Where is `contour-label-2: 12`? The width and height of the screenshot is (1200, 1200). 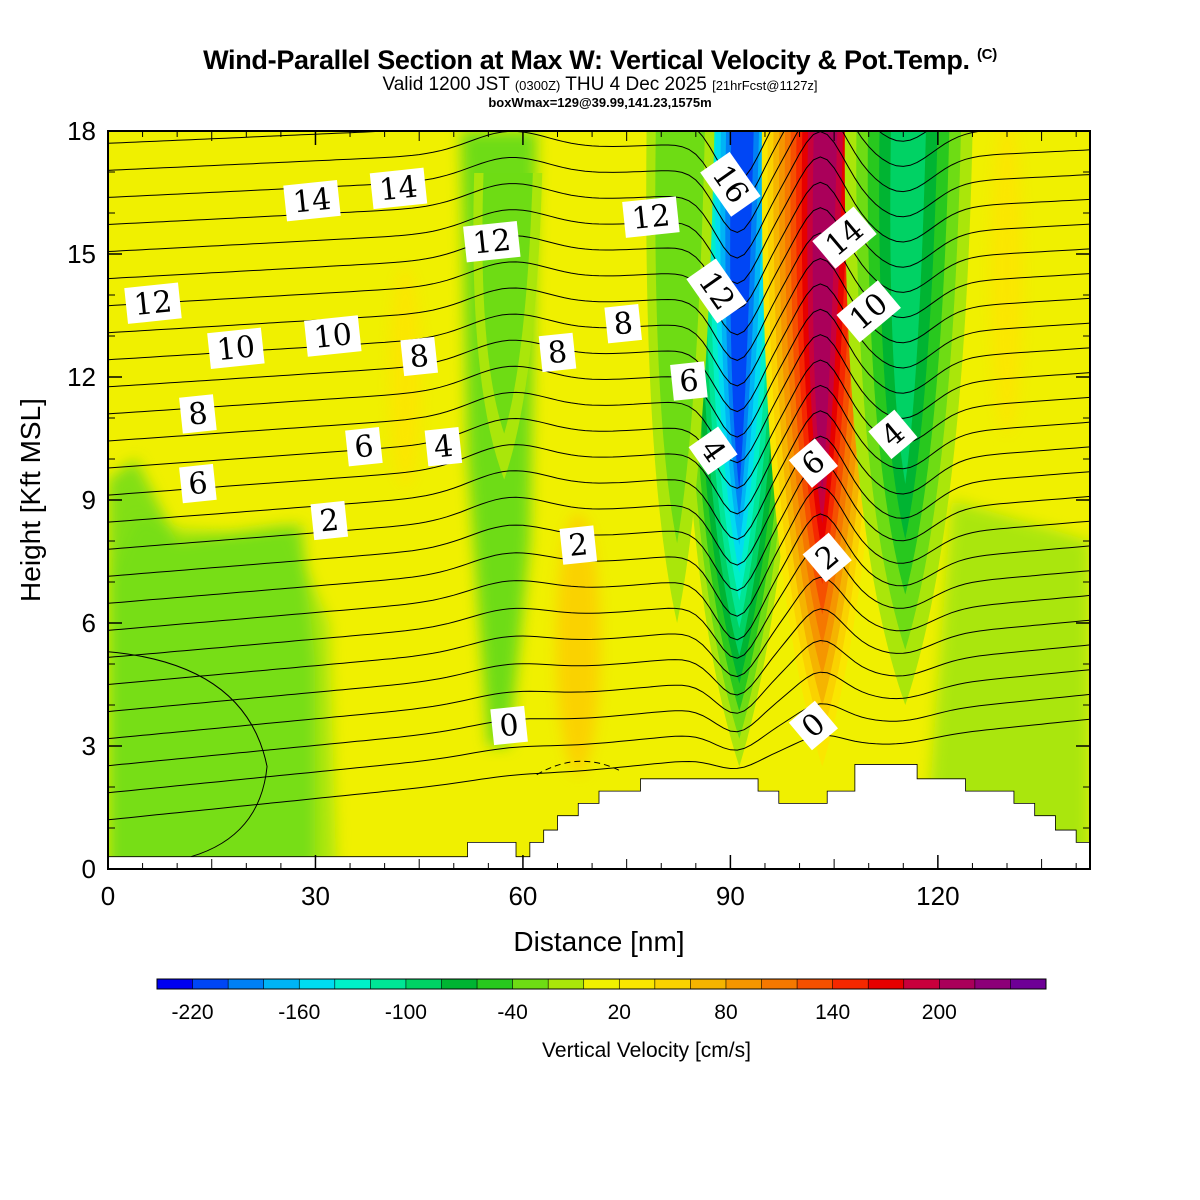 contour-label-2: 12 is located at coordinates (492, 241).